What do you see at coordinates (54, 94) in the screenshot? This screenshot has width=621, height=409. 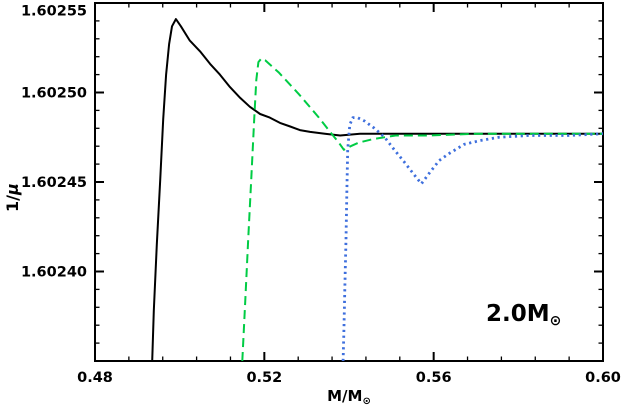 I see `y-tick-label: 1.60250` at bounding box center [54, 94].